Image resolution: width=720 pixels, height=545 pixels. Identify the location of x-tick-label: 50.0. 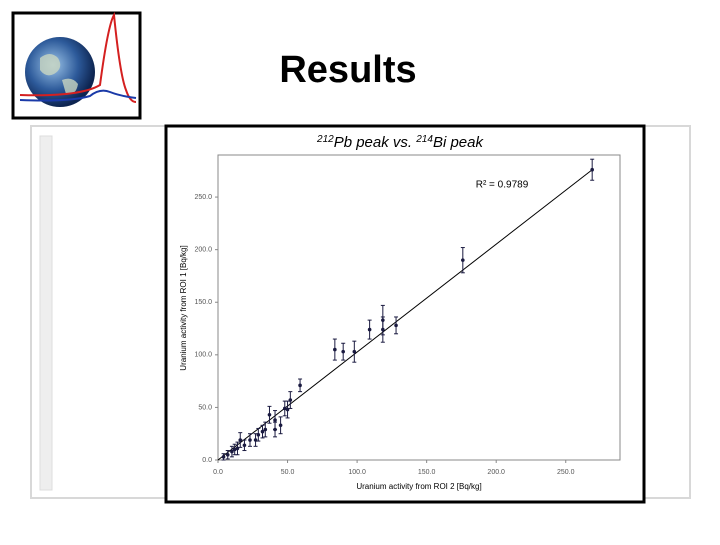
(288, 472).